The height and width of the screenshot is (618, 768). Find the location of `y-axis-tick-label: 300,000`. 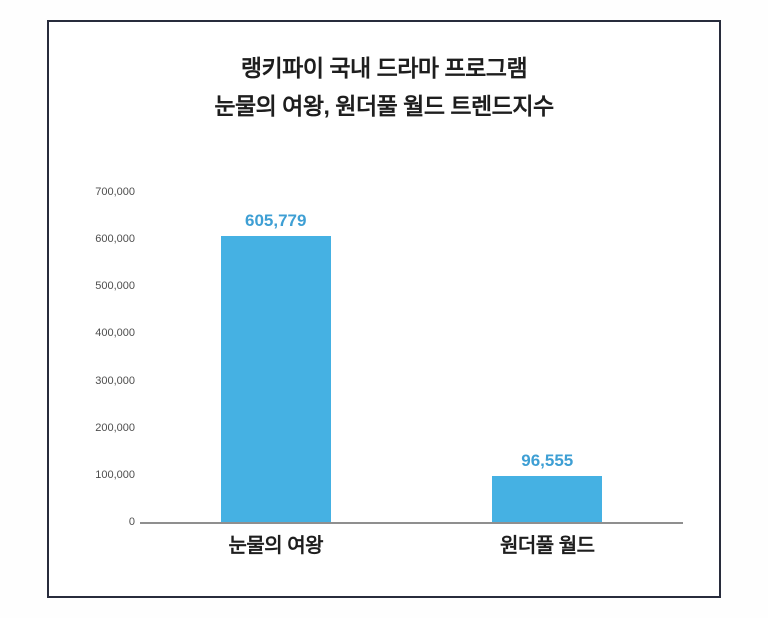

y-axis-tick-label: 300,000 is located at coordinates (115, 381).